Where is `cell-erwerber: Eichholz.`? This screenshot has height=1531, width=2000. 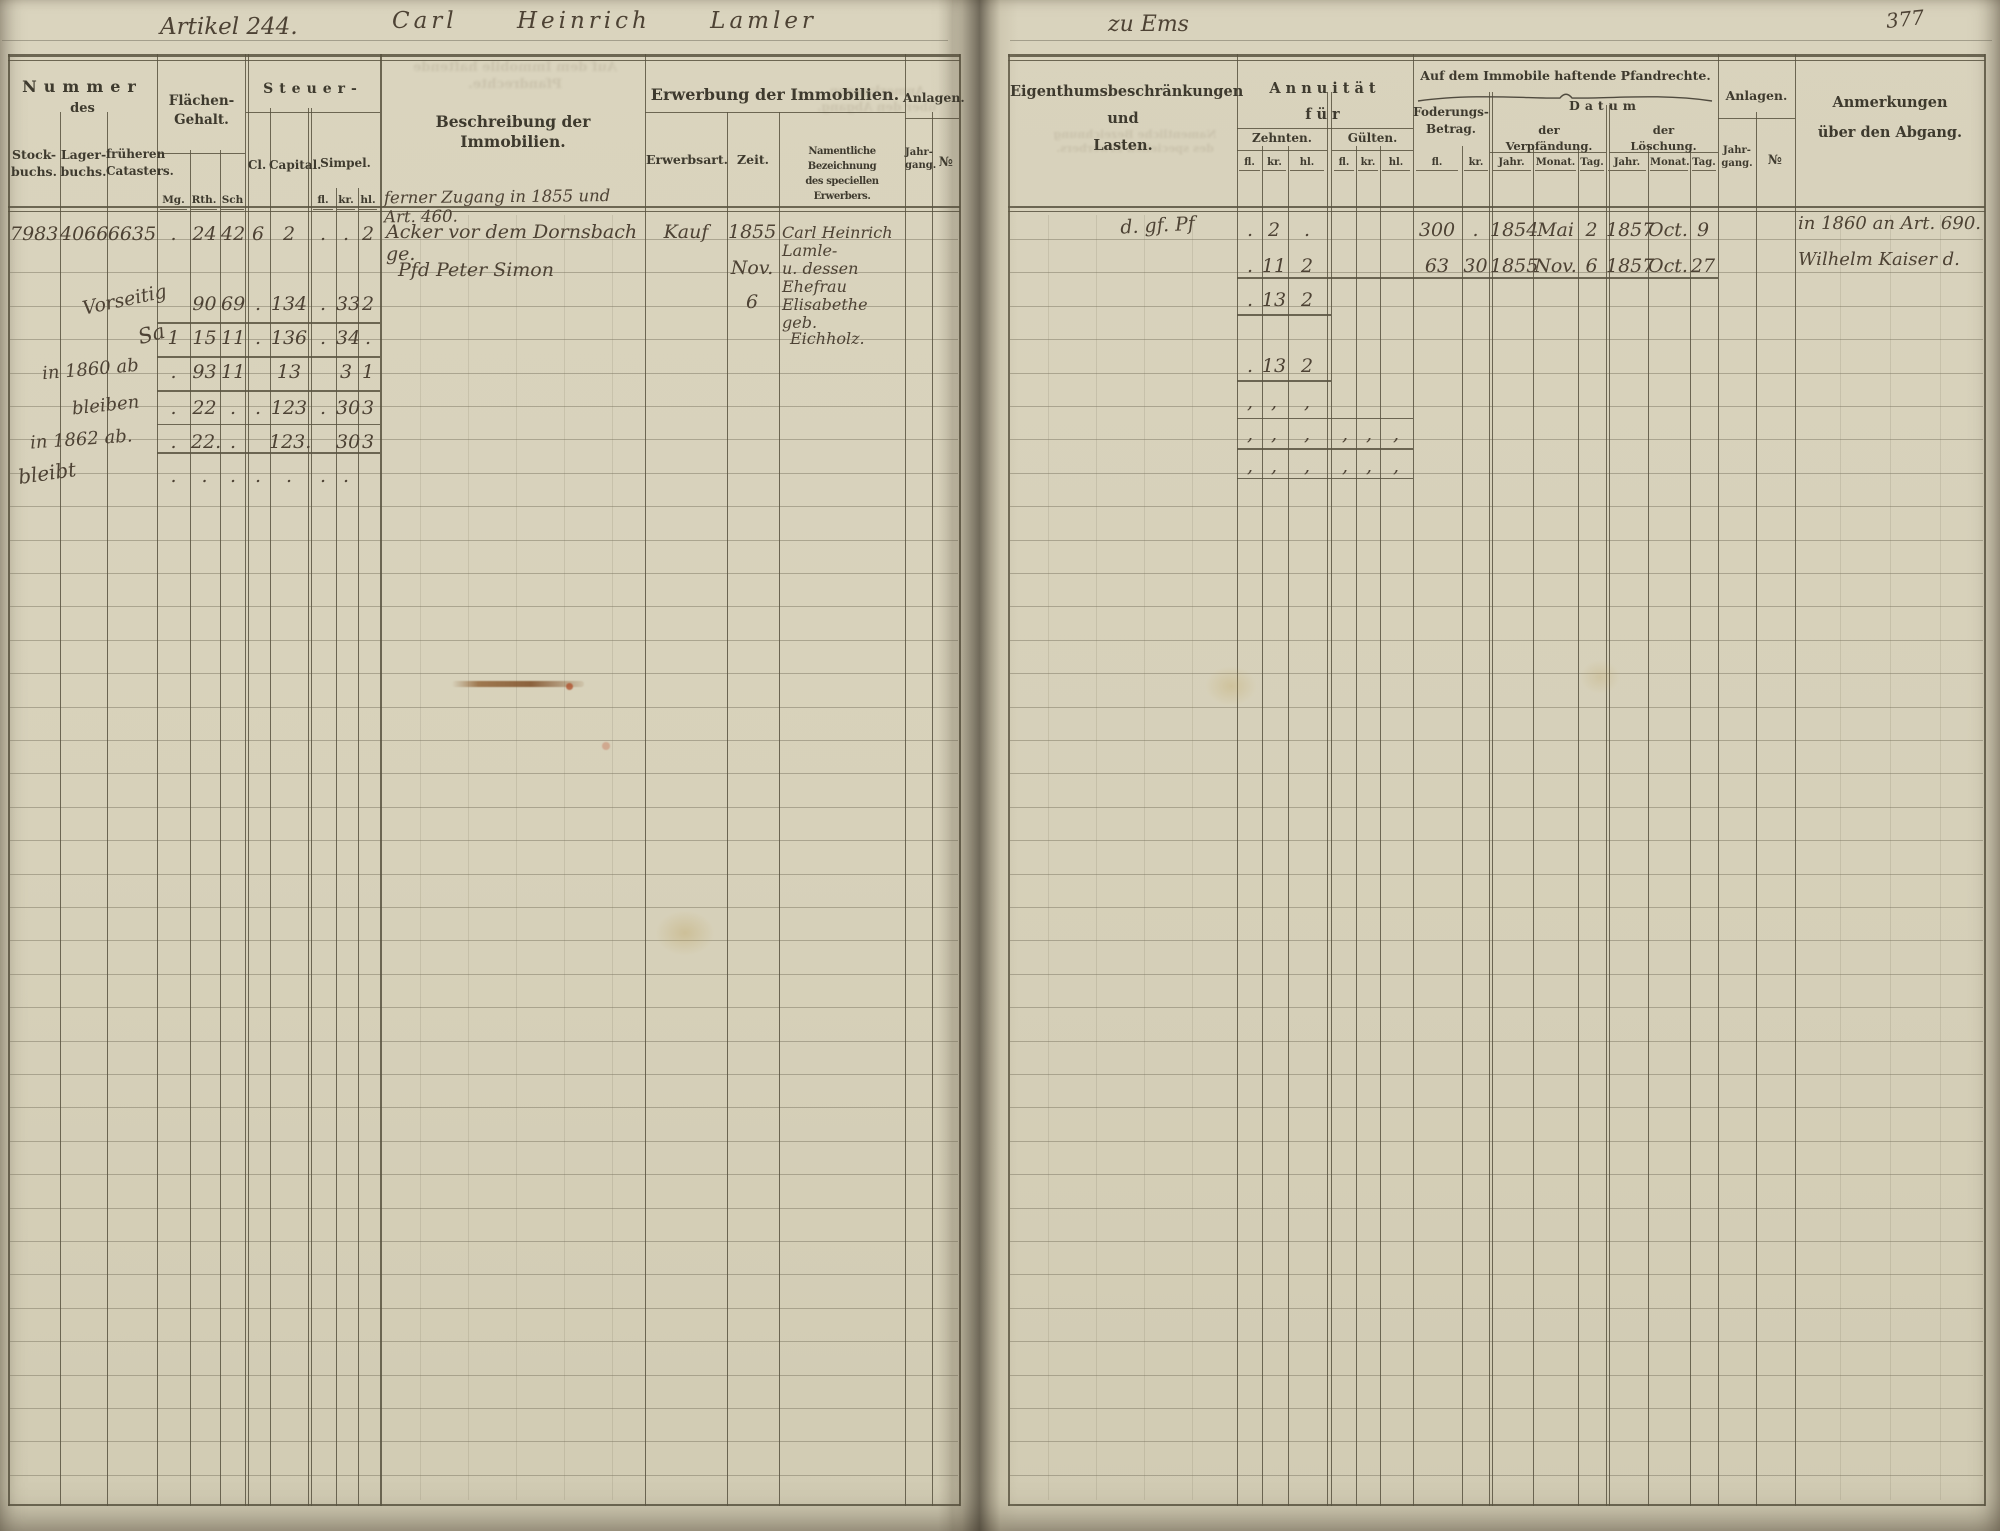
cell-erwerber: Eichholz. is located at coordinates (827, 338).